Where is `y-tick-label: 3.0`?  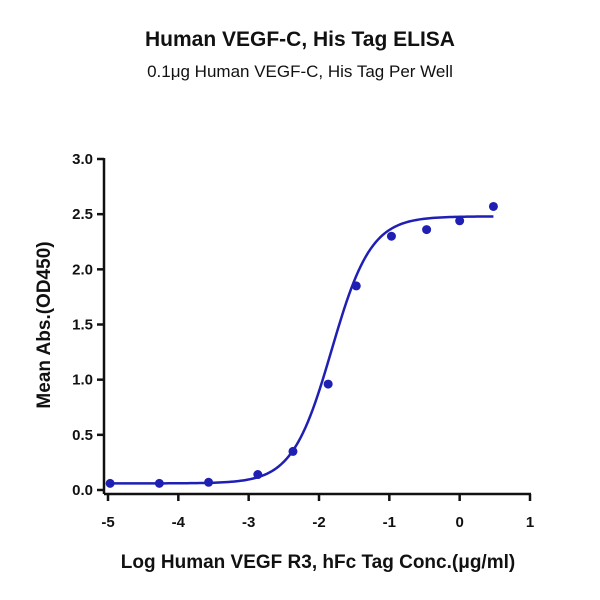 y-tick-label: 3.0 is located at coordinates (82, 159).